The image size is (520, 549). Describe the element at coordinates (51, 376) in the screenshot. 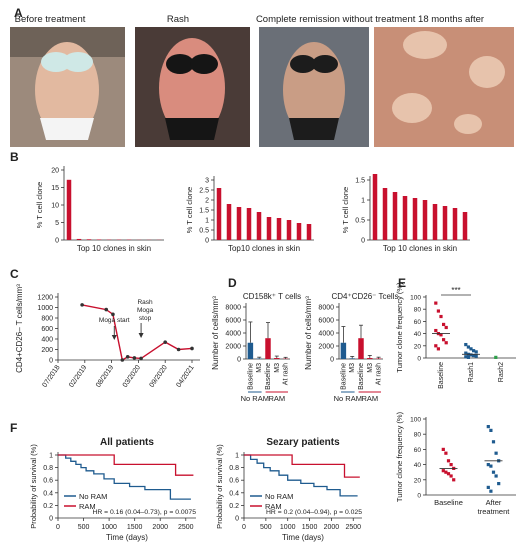

I see `x-tick-label: 07/2018` at that location.